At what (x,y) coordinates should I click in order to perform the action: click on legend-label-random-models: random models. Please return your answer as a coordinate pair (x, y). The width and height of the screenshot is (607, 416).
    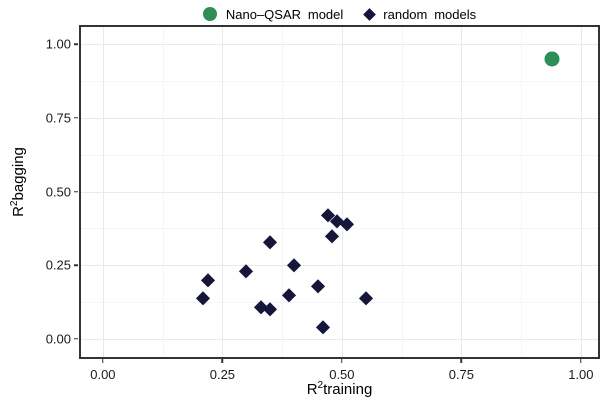
    Looking at the image, I should click on (430, 14).